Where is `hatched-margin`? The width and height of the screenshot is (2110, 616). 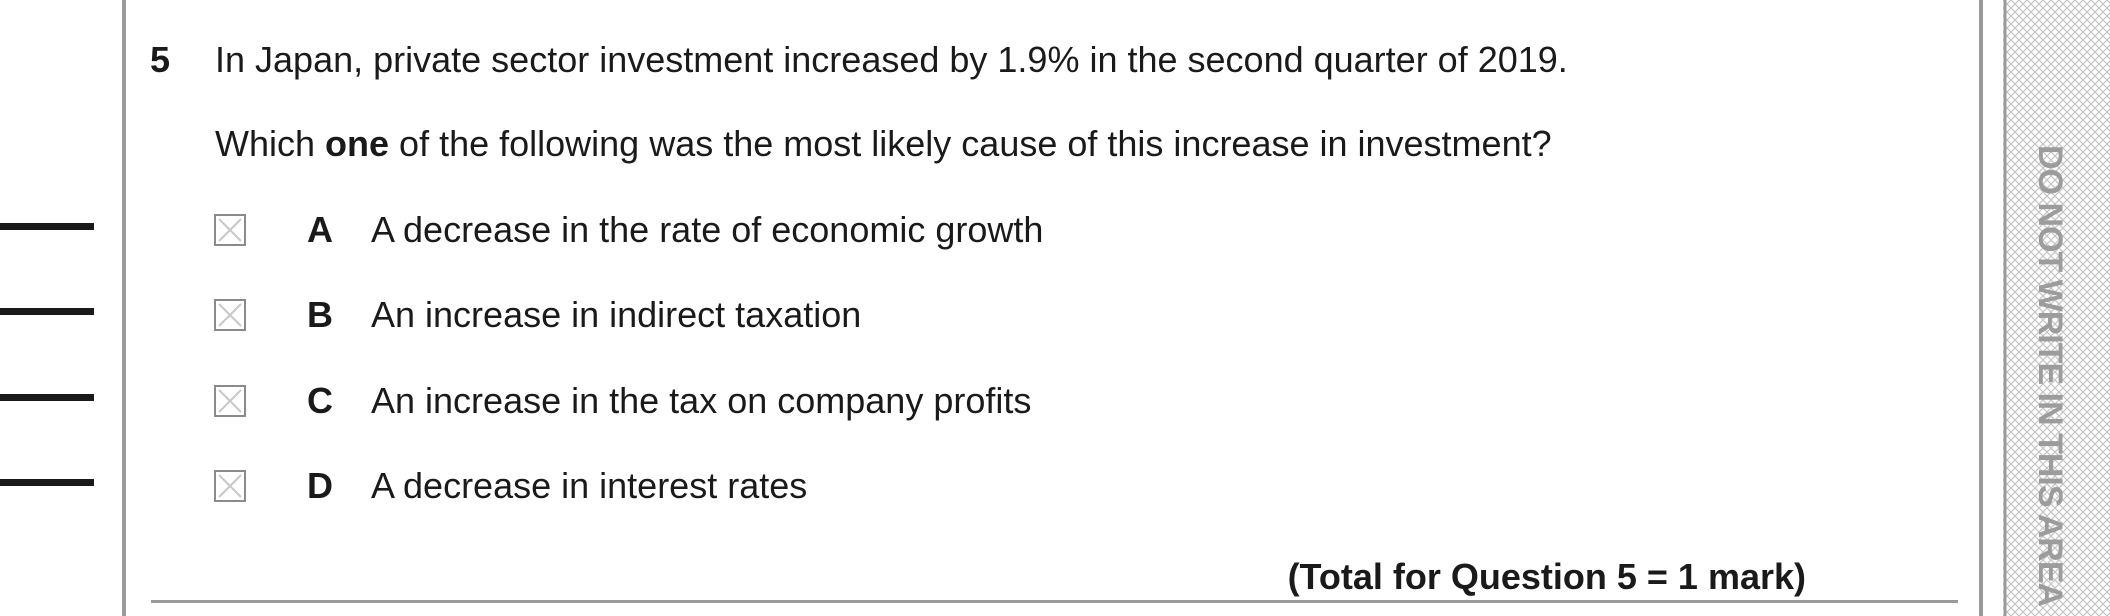
hatched-margin is located at coordinates (2056, 308).